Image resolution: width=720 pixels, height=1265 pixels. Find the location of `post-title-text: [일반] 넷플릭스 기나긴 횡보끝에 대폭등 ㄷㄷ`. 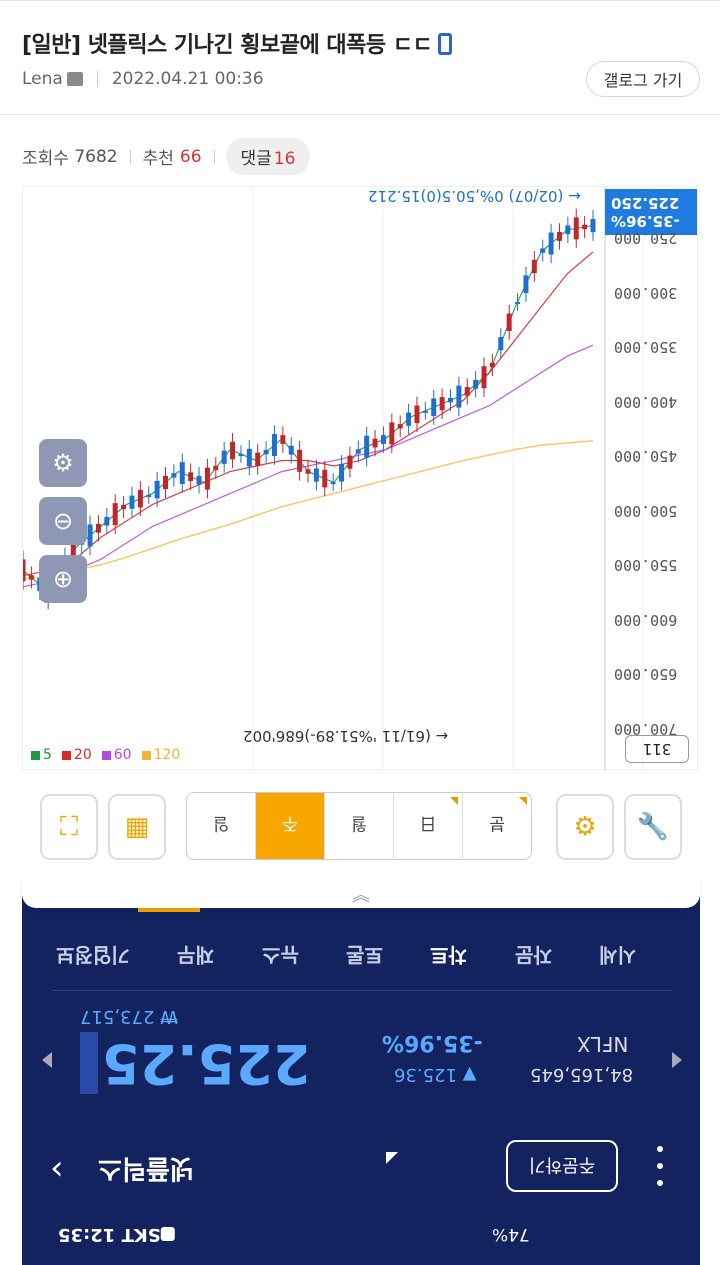

post-title-text: [일반] 넷플릭스 기나긴 횡보끝에 대폭등 ㄷㄷ is located at coordinates (227, 45).